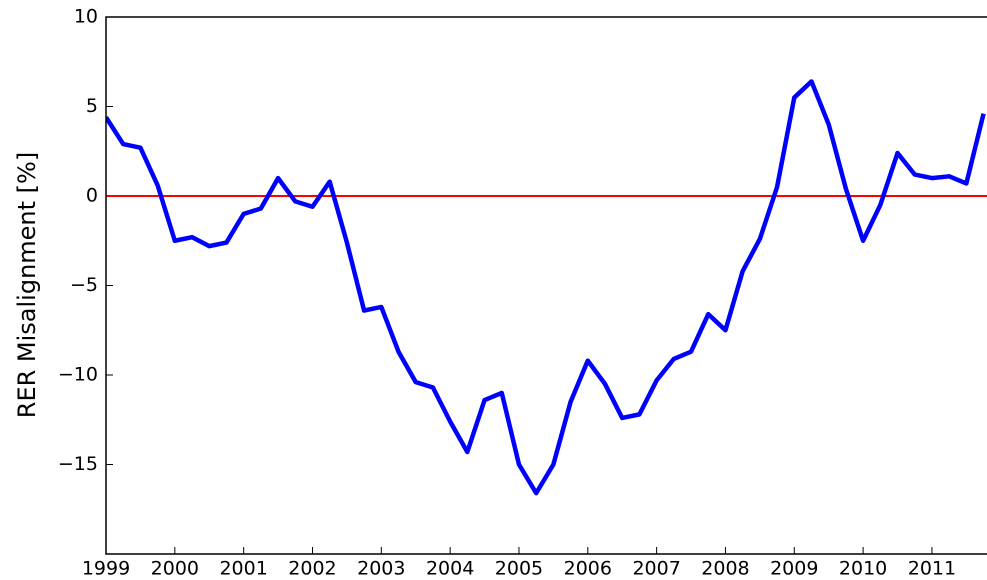 This screenshot has width=987, height=580. I want to click on x-tick-label: 2008, so click(725, 569).